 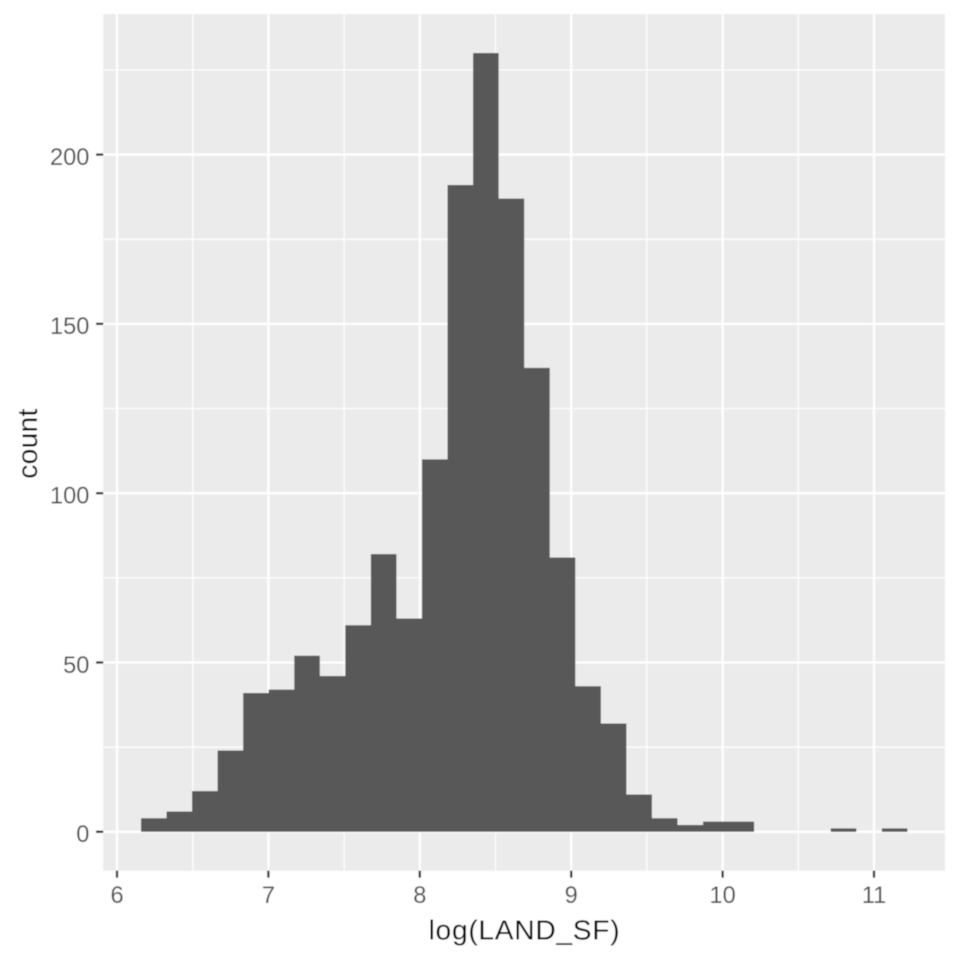 I want to click on svg-text: 9, so click(x=571, y=896).